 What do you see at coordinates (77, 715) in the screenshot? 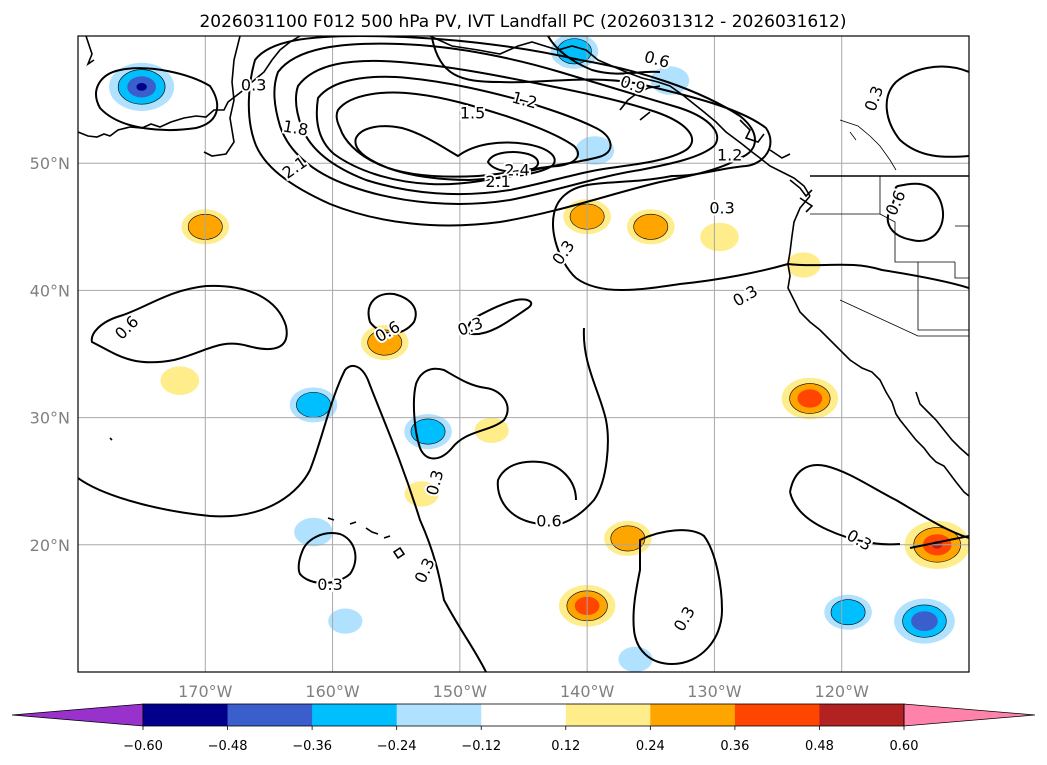
I see `colorbar-extend-low` at bounding box center [77, 715].